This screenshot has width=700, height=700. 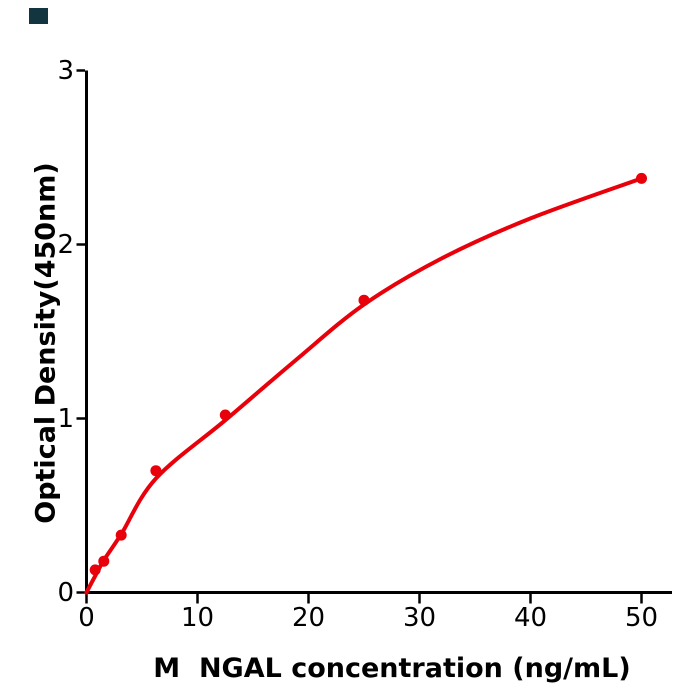 What do you see at coordinates (65, 70) in the screenshot?
I see `y-tick-label: 3` at bounding box center [65, 70].